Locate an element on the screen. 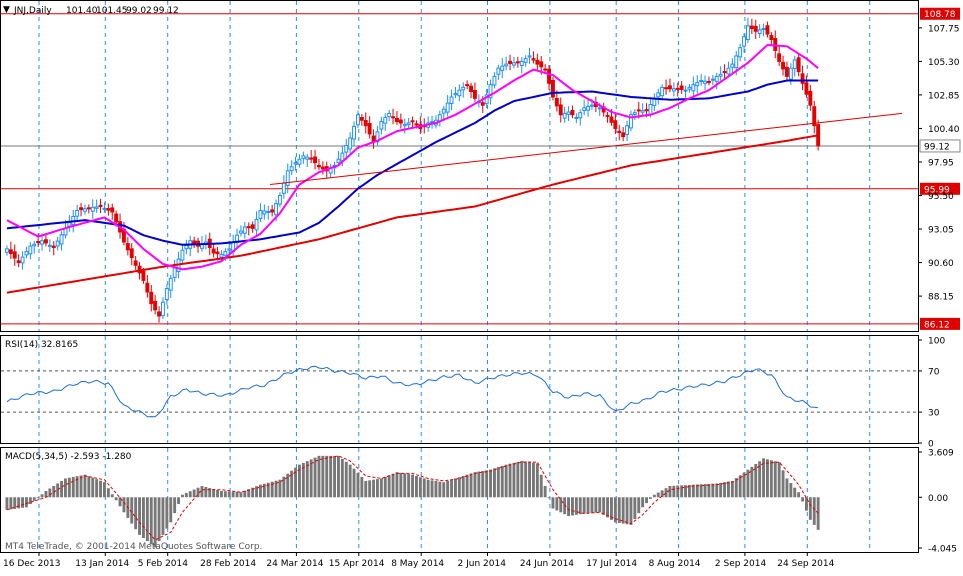 This screenshot has height=576, width=963. ohlc-low: 99.02 is located at coordinates (139, 11).